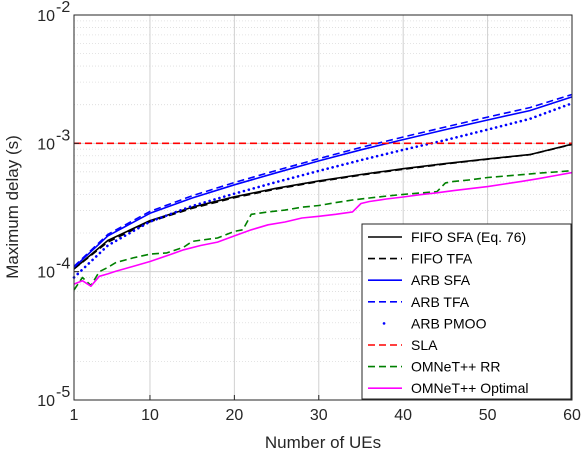  What do you see at coordinates (63, 392) in the screenshot?
I see `y-tick-exponent: -5` at bounding box center [63, 392].